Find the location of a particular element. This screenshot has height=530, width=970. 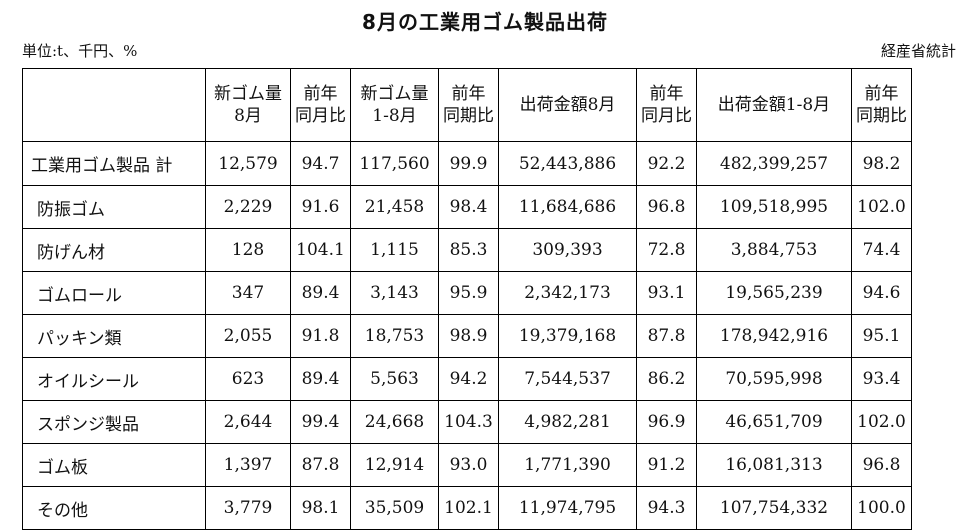

table-cell: 2,229 is located at coordinates (248, 207).